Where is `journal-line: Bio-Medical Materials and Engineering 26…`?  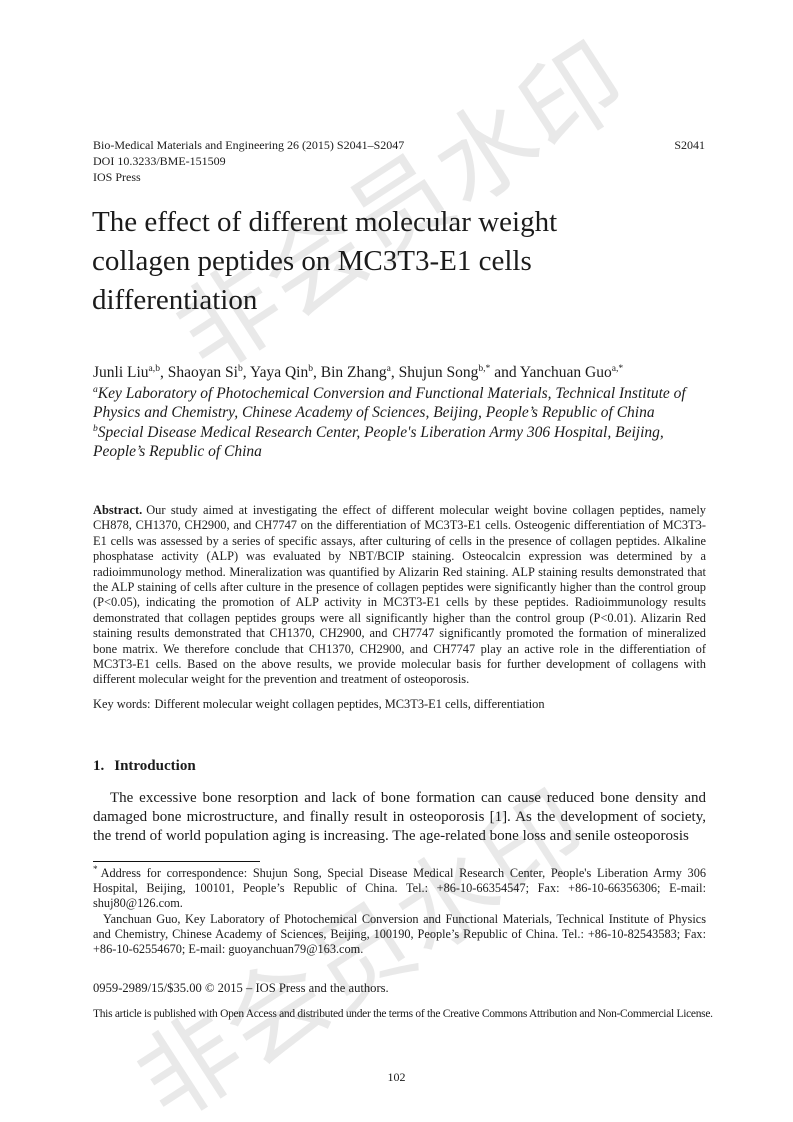
journal-line: Bio-Medical Materials and Engineering 26… is located at coordinates (249, 145).